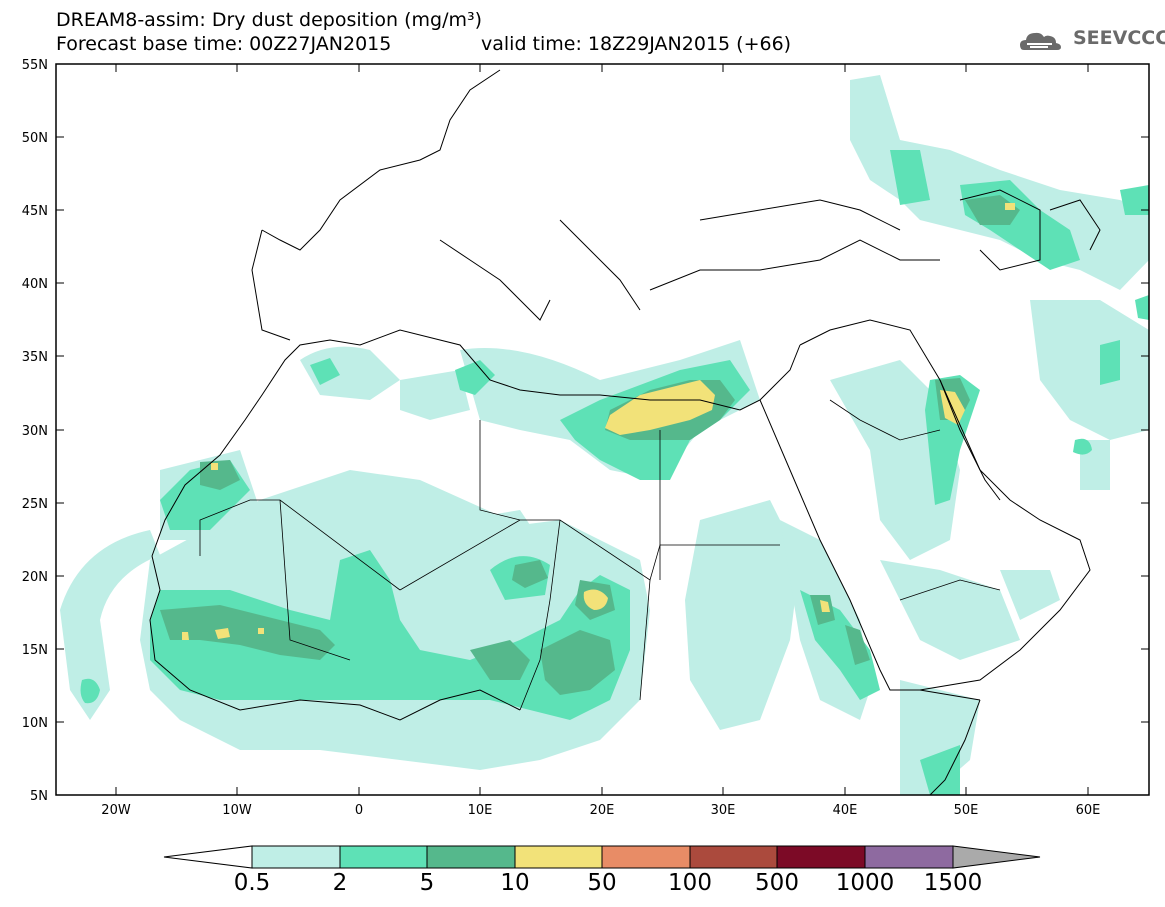 The width and height of the screenshot is (1165, 907). I want to click on longitude-labels: 20W 10W 0 10E 20E 30E 40E 50E 60E, so click(600, 810).